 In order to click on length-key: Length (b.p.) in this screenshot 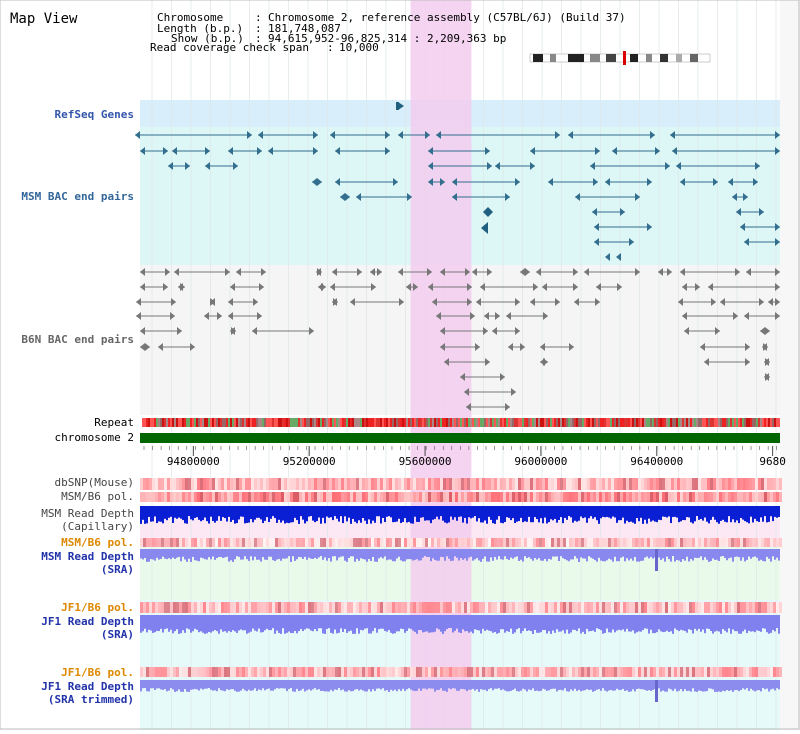, I will do `click(200, 28)`.